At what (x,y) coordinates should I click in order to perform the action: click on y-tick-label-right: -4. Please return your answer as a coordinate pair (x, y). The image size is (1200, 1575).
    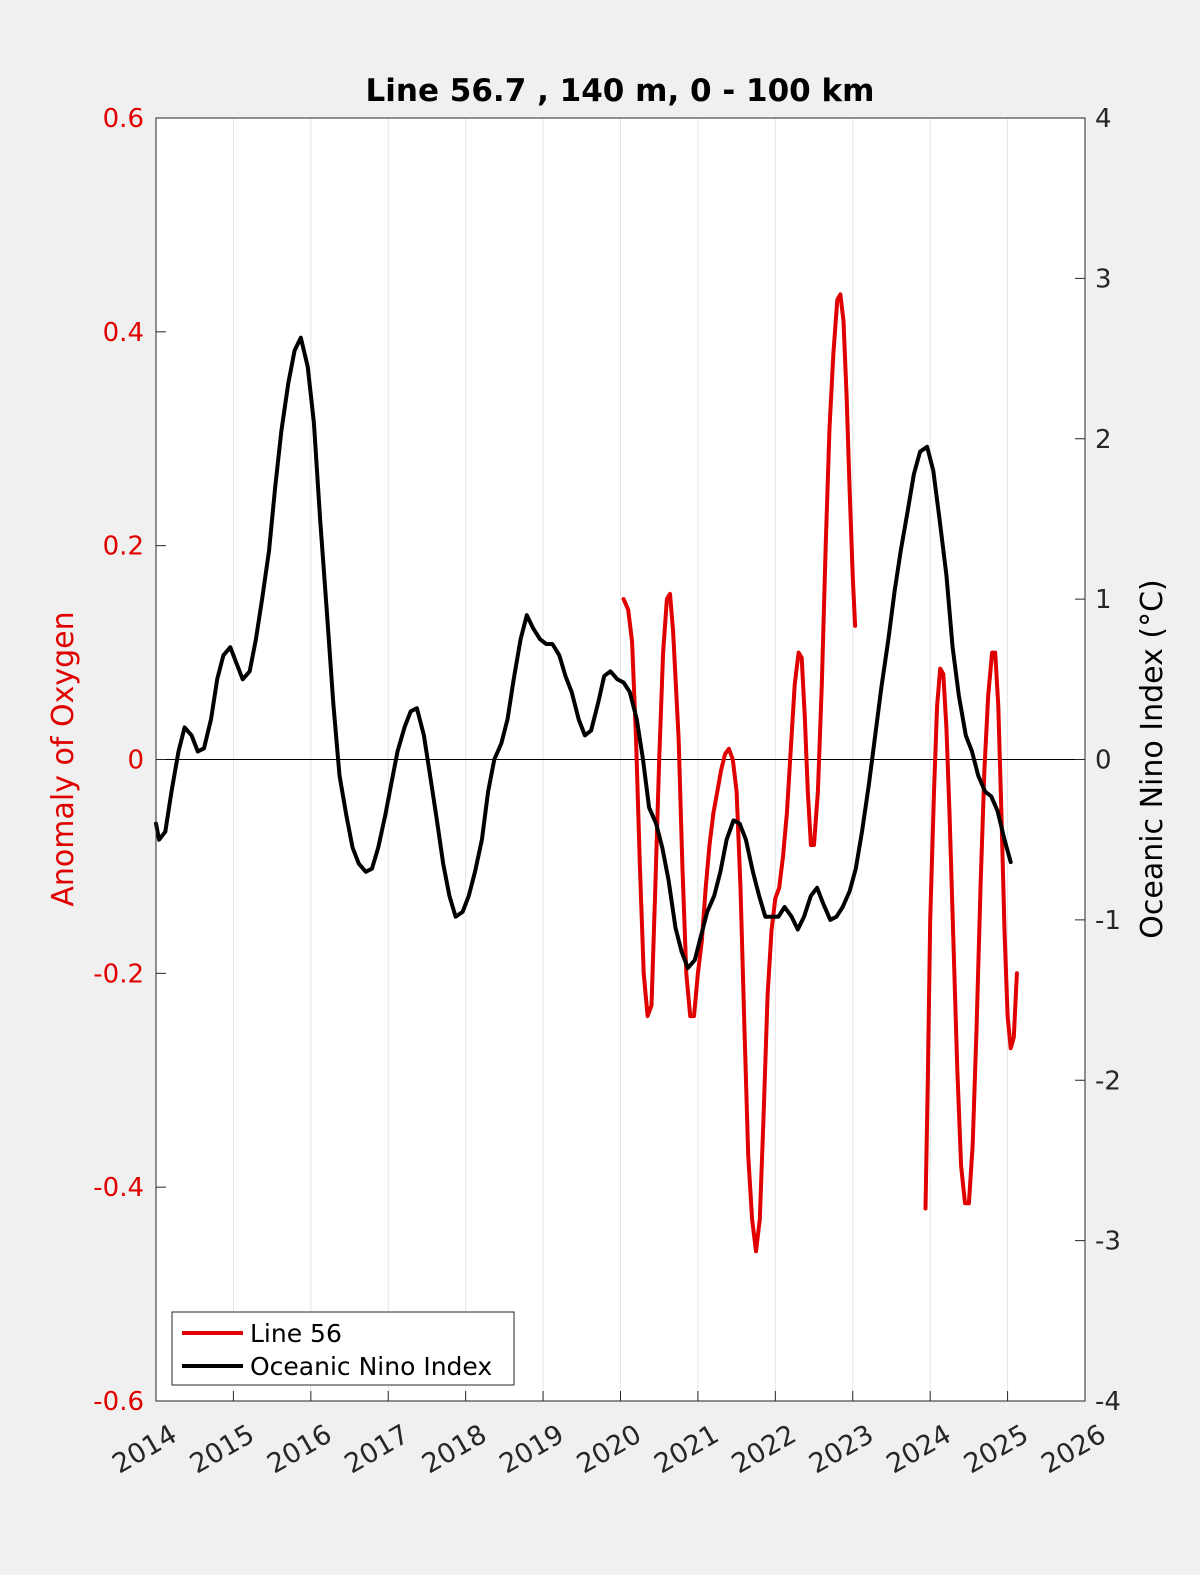
    Looking at the image, I should click on (1108, 1402).